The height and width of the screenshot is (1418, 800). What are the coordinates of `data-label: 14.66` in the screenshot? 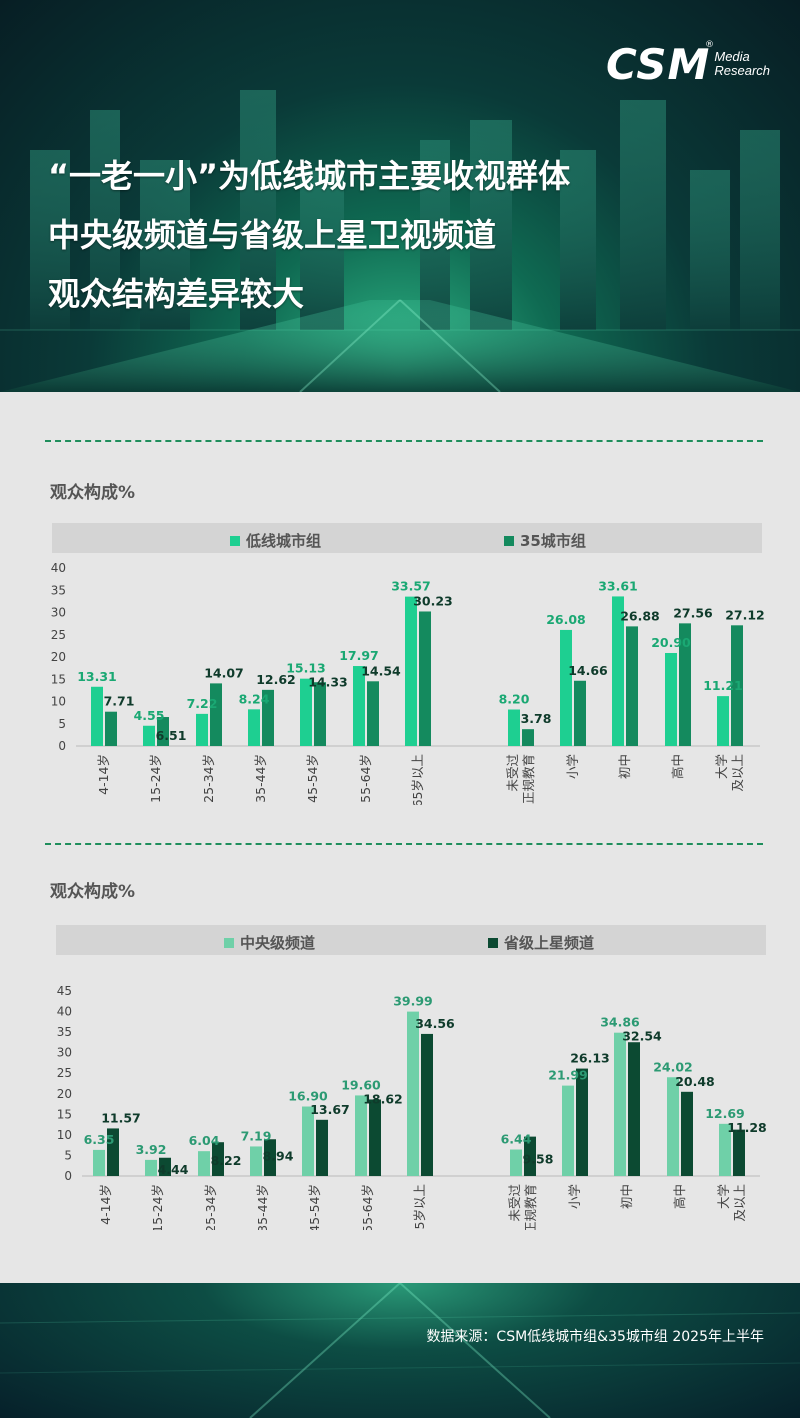 It's located at (588, 670).